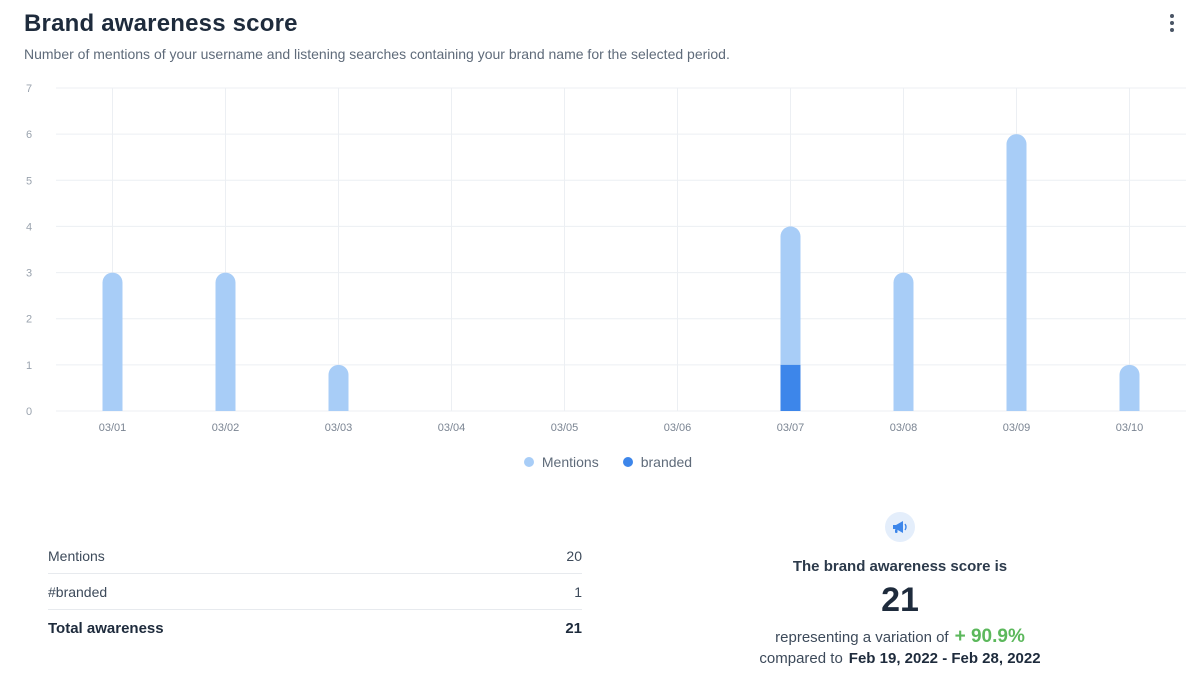 This screenshot has width=1200, height=682. What do you see at coordinates (904, 428) in the screenshot?
I see `x-tick-label: 03/08` at bounding box center [904, 428].